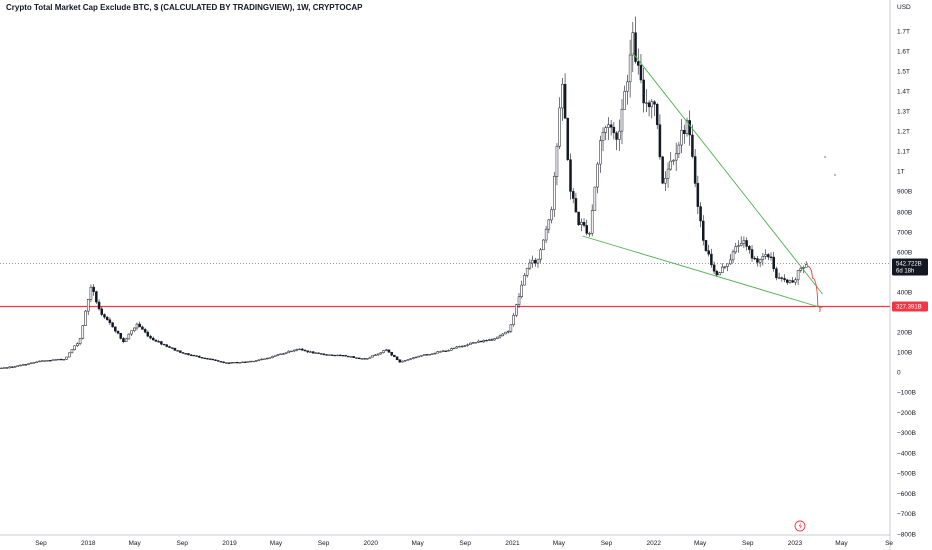  I want to click on y-tick-label: 900B, so click(904, 191).